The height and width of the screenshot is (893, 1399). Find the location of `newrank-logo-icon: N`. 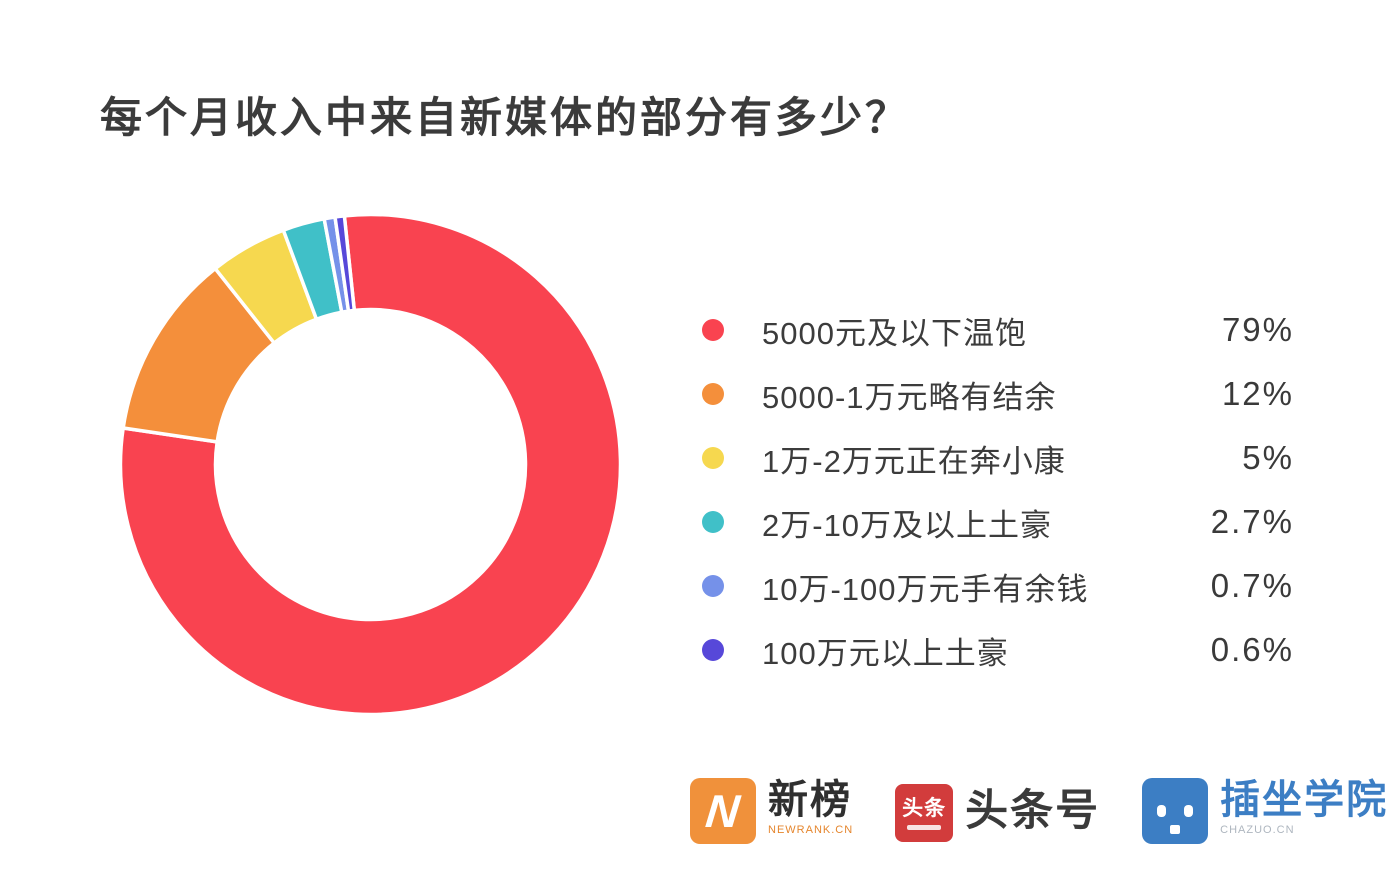

newrank-logo-icon: N is located at coordinates (723, 811).